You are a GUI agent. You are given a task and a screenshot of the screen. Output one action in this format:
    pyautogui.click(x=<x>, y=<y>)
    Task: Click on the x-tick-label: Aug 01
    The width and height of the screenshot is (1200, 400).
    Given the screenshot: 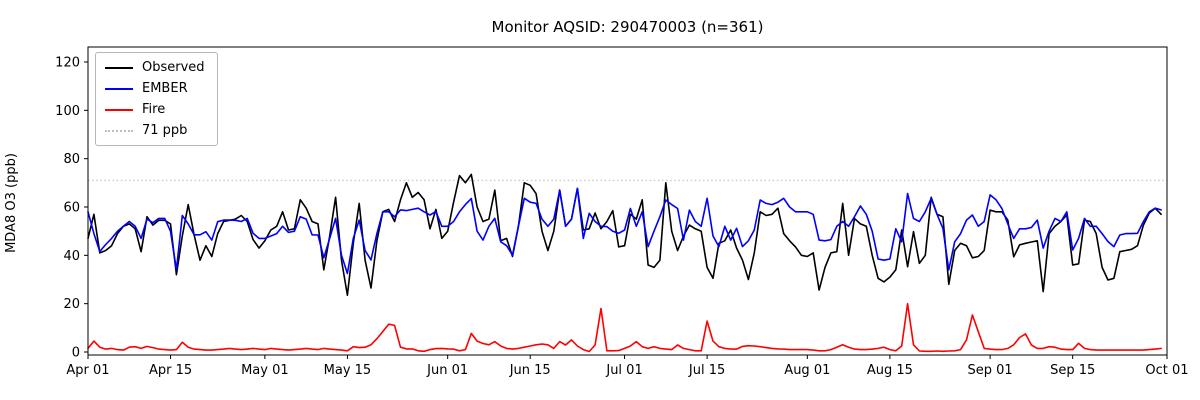 What is the action you would take?
    pyautogui.click(x=807, y=370)
    